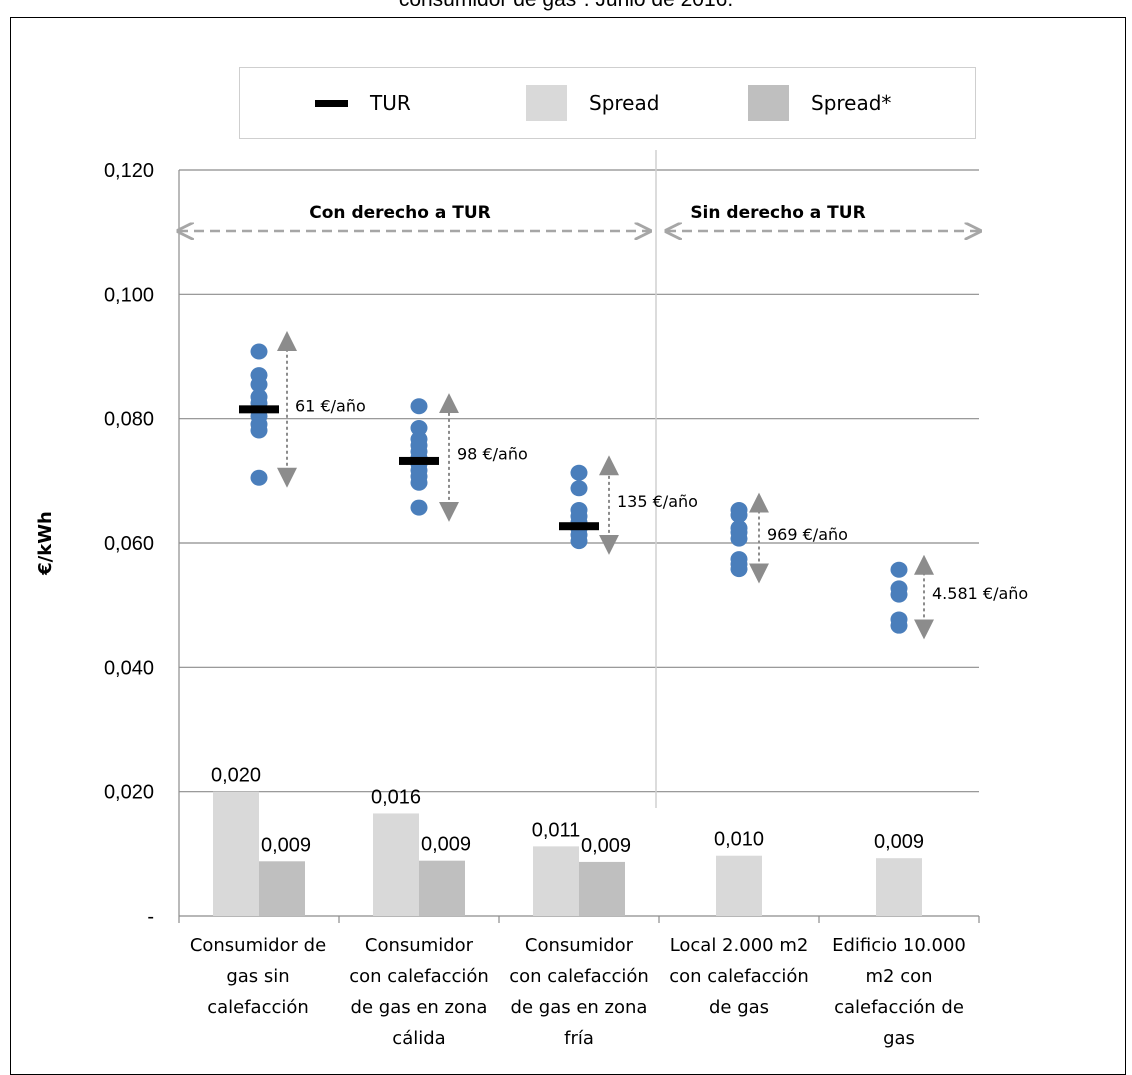 The height and width of the screenshot is (1075, 1132). What do you see at coordinates (150, 917) in the screenshot?
I see `y-tick-label: -` at bounding box center [150, 917].